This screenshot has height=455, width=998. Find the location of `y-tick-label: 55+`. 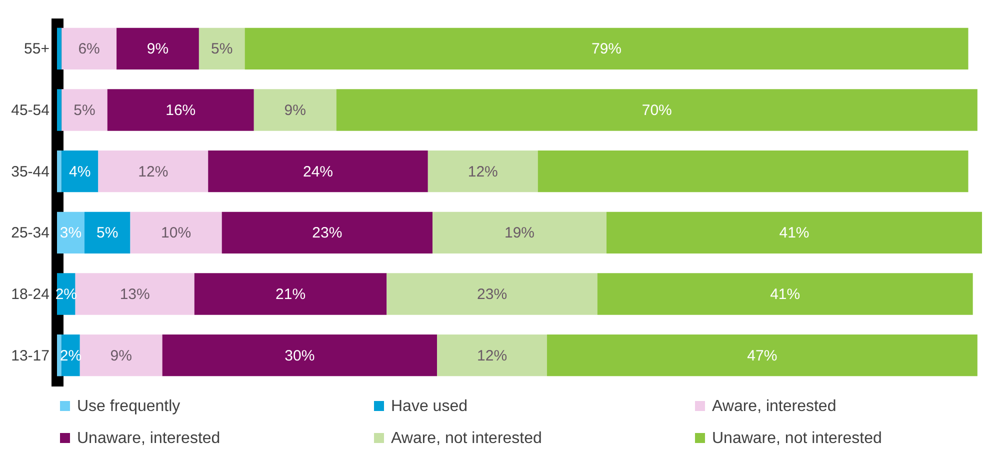

y-tick-label: 55+ is located at coordinates (37, 49).